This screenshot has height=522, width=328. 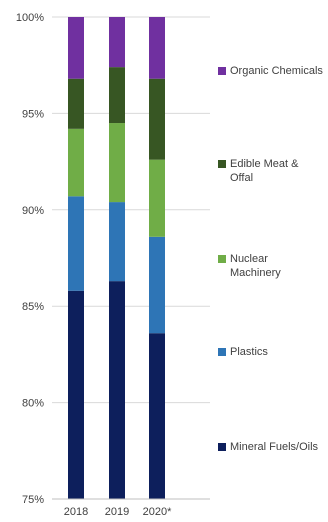 What do you see at coordinates (276, 71) in the screenshot?
I see `legend-label-organic-chemicals: Organic Chemicals` at bounding box center [276, 71].